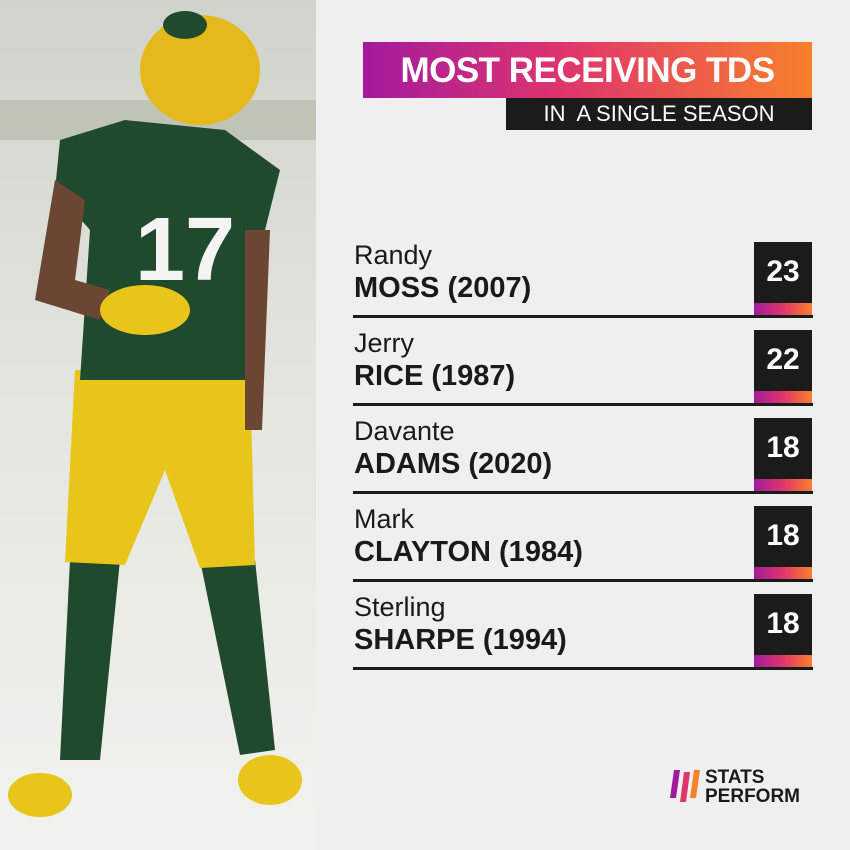 This screenshot has height=850, width=850. What do you see at coordinates (453, 464) in the screenshot?
I see `player-last-name: ADAMS (2020)` at bounding box center [453, 464].